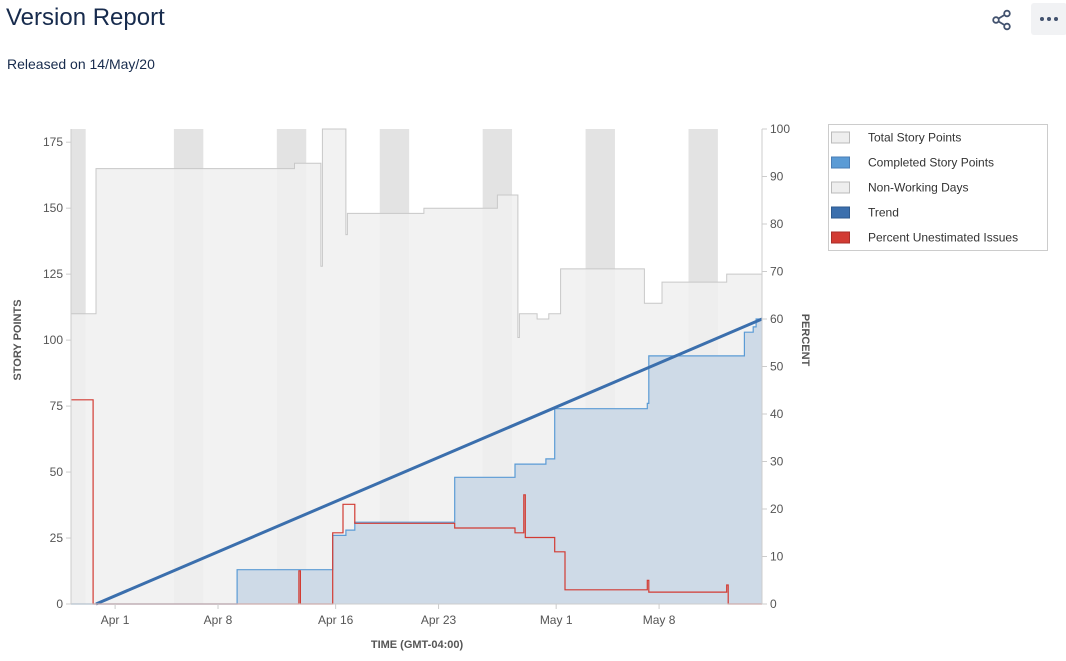 This screenshot has height=661, width=1066. I want to click on more-icon, so click(1049, 19).